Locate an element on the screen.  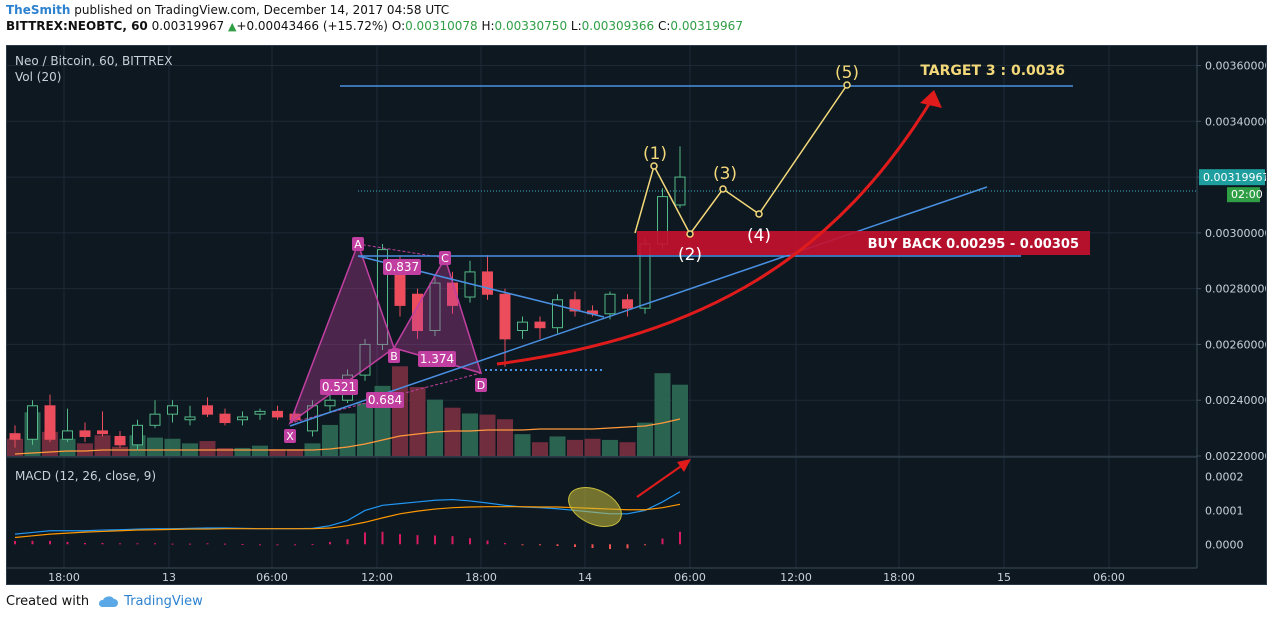
wave-label: (1) is located at coordinates (655, 154).